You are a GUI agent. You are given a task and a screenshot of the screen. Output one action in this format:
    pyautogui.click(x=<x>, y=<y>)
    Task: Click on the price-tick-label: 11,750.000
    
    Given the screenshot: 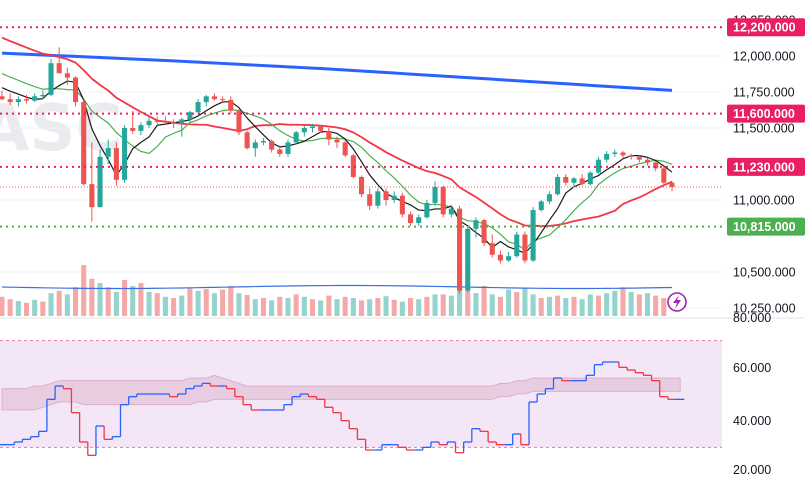 What is the action you would take?
    pyautogui.click(x=764, y=93)
    